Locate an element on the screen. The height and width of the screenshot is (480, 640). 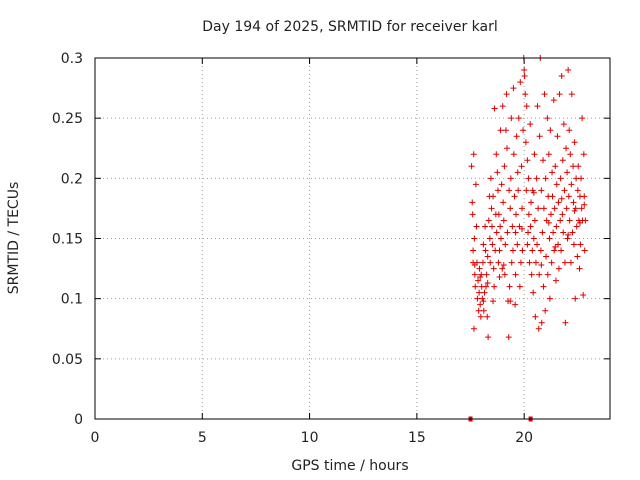
x-tick-label: 20 is located at coordinates (524, 438).